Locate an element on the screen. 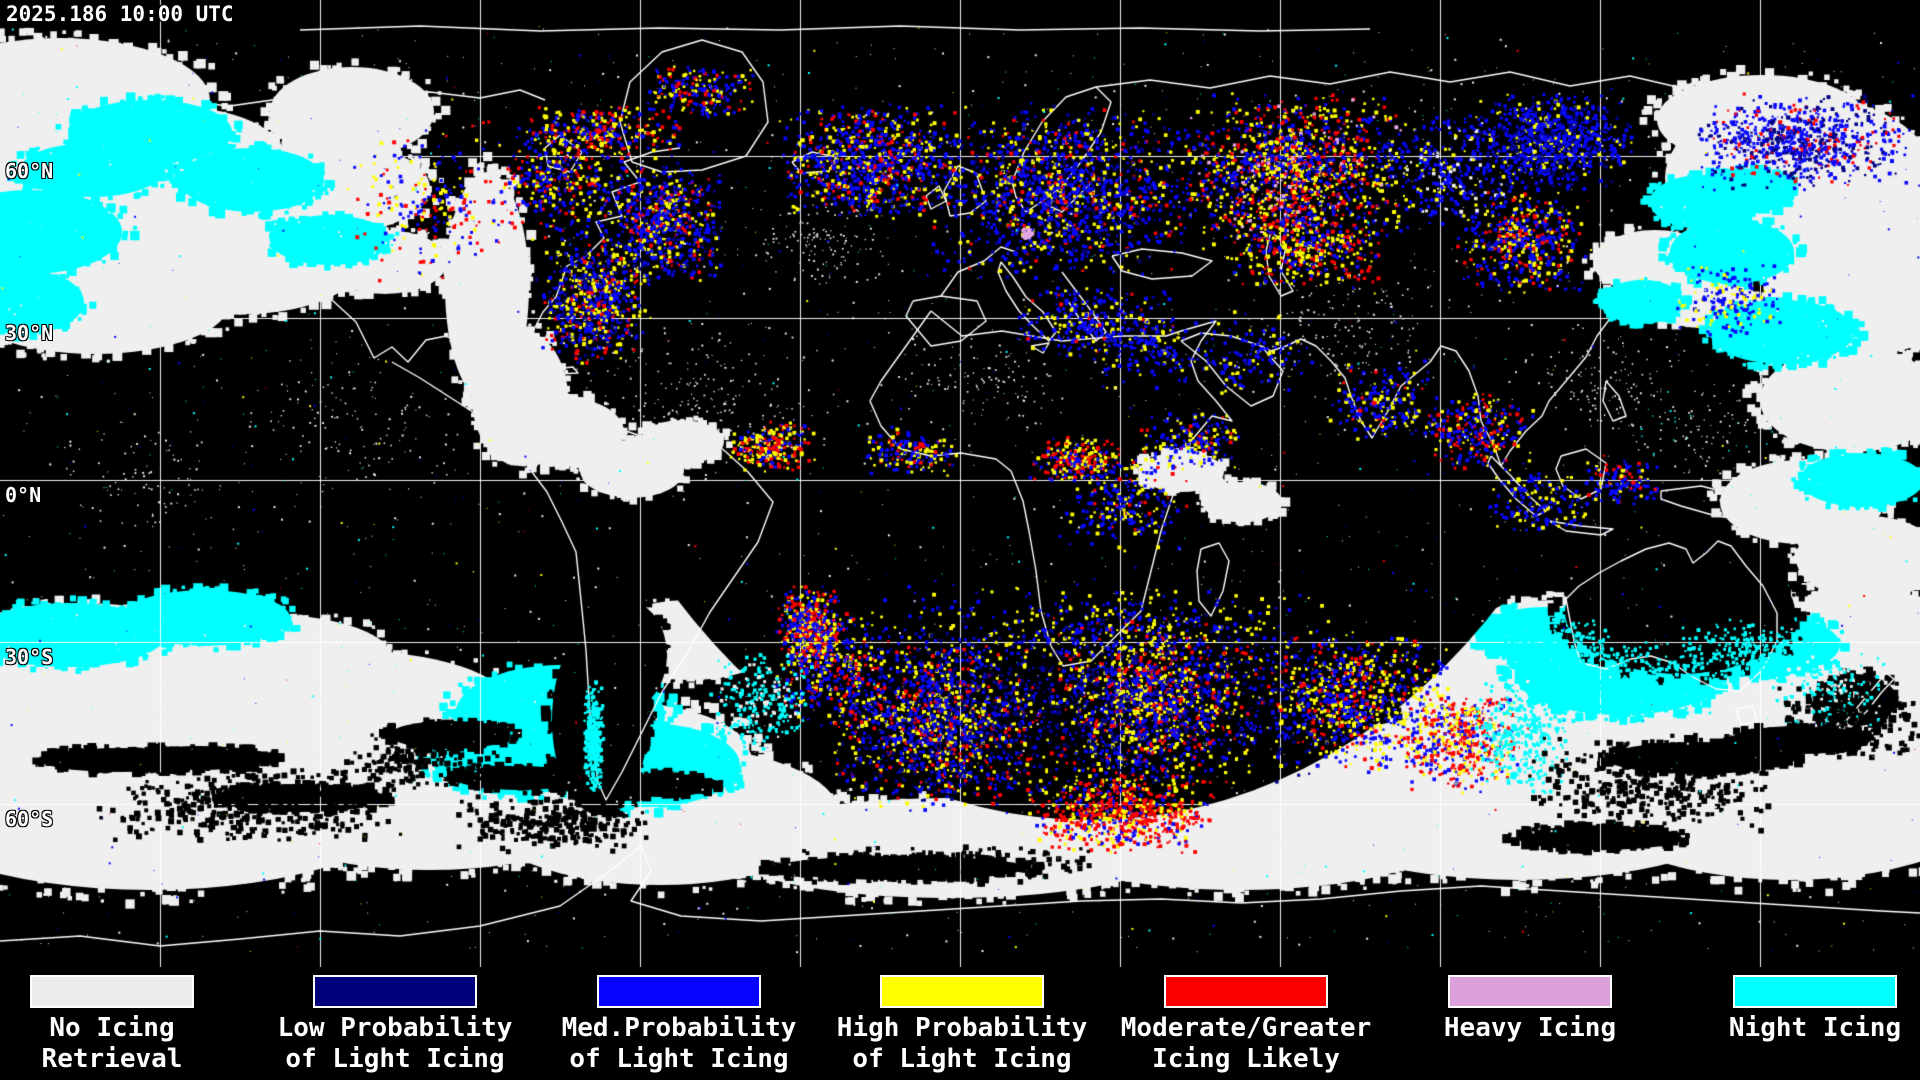 Image resolution: width=1920 pixels, height=1080 pixels. legend-item: Med.Probability of Light Icing is located at coordinates (679, 1021).